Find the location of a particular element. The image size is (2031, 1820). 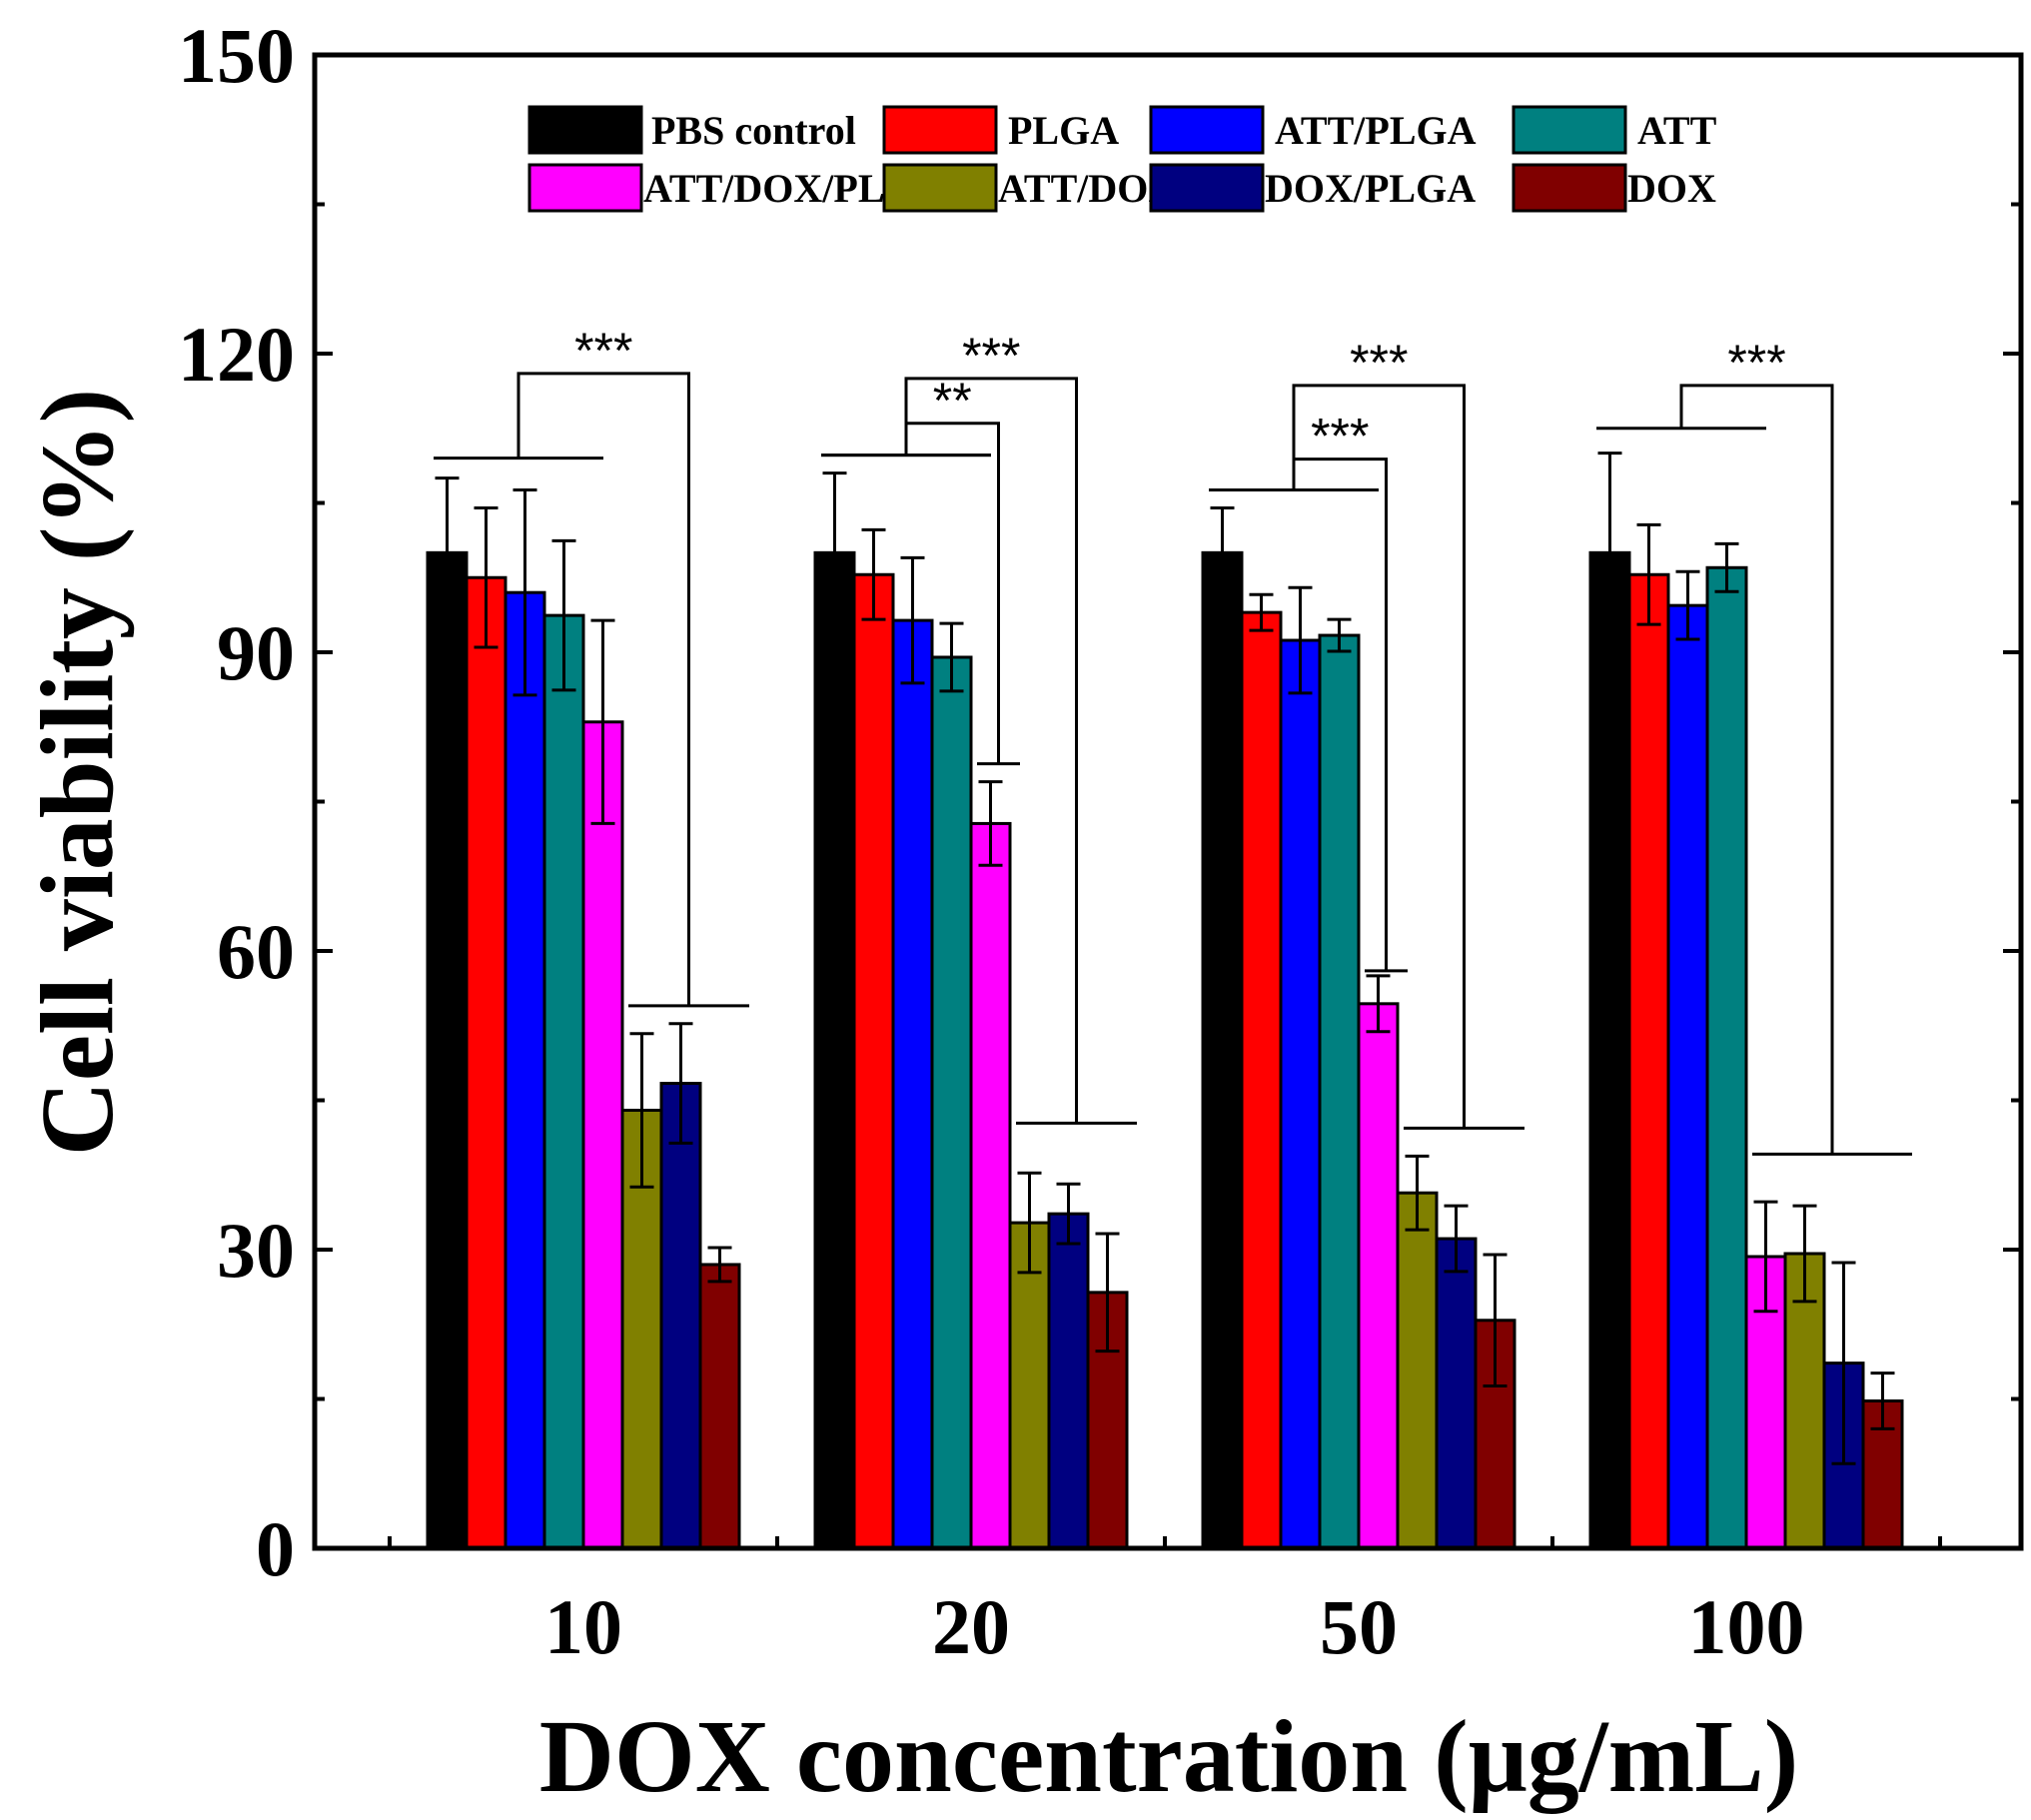

legend-label: ATT/PLGA is located at coordinates (1376, 130).